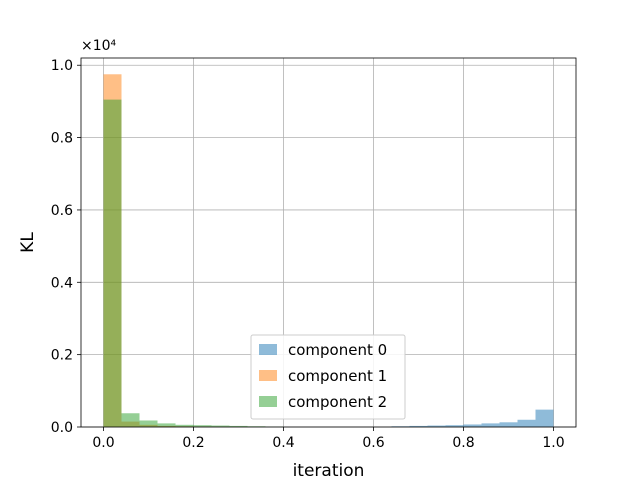  Describe the element at coordinates (373, 443) in the screenshot. I see `x-tick-label: 0.6` at that location.